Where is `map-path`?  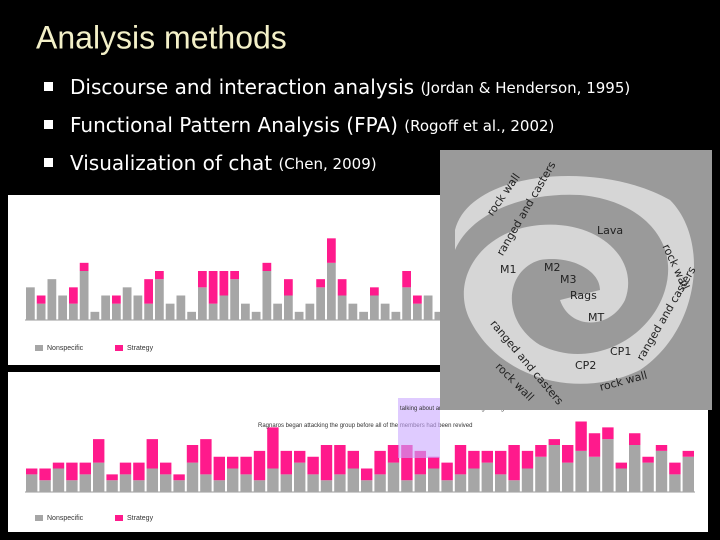 map-path is located at coordinates (574, 280).